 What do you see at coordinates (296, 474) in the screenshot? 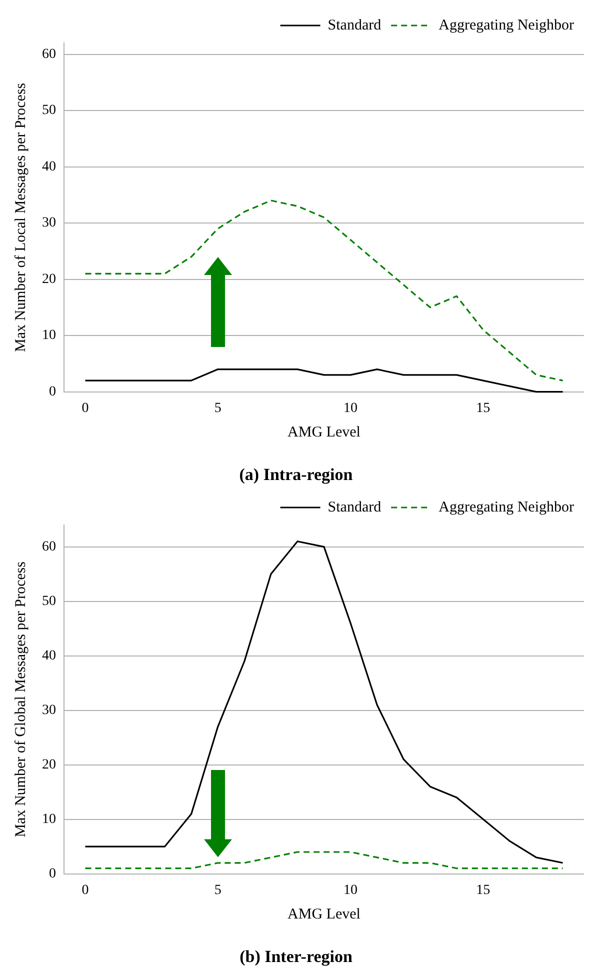
I see `text: (a) Intra-region` at bounding box center [296, 474].